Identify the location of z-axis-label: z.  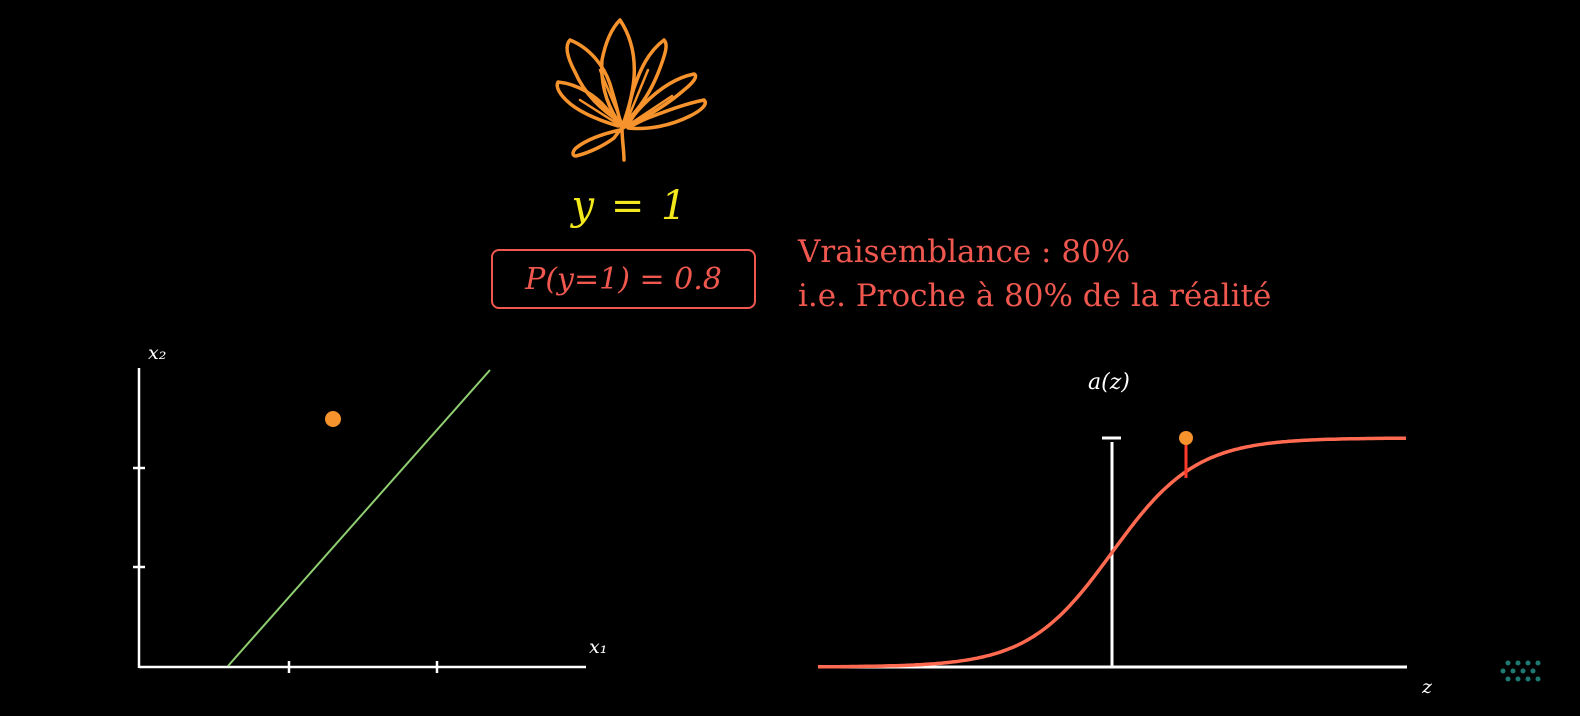
(1427, 687).